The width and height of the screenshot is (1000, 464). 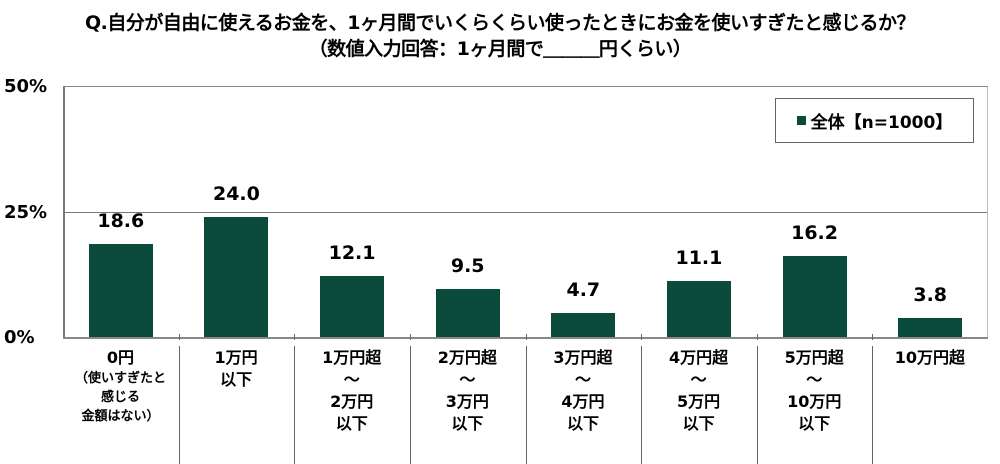 I want to click on category-main: 4万円超 ～ 5万円 以下, so click(x=699, y=390).